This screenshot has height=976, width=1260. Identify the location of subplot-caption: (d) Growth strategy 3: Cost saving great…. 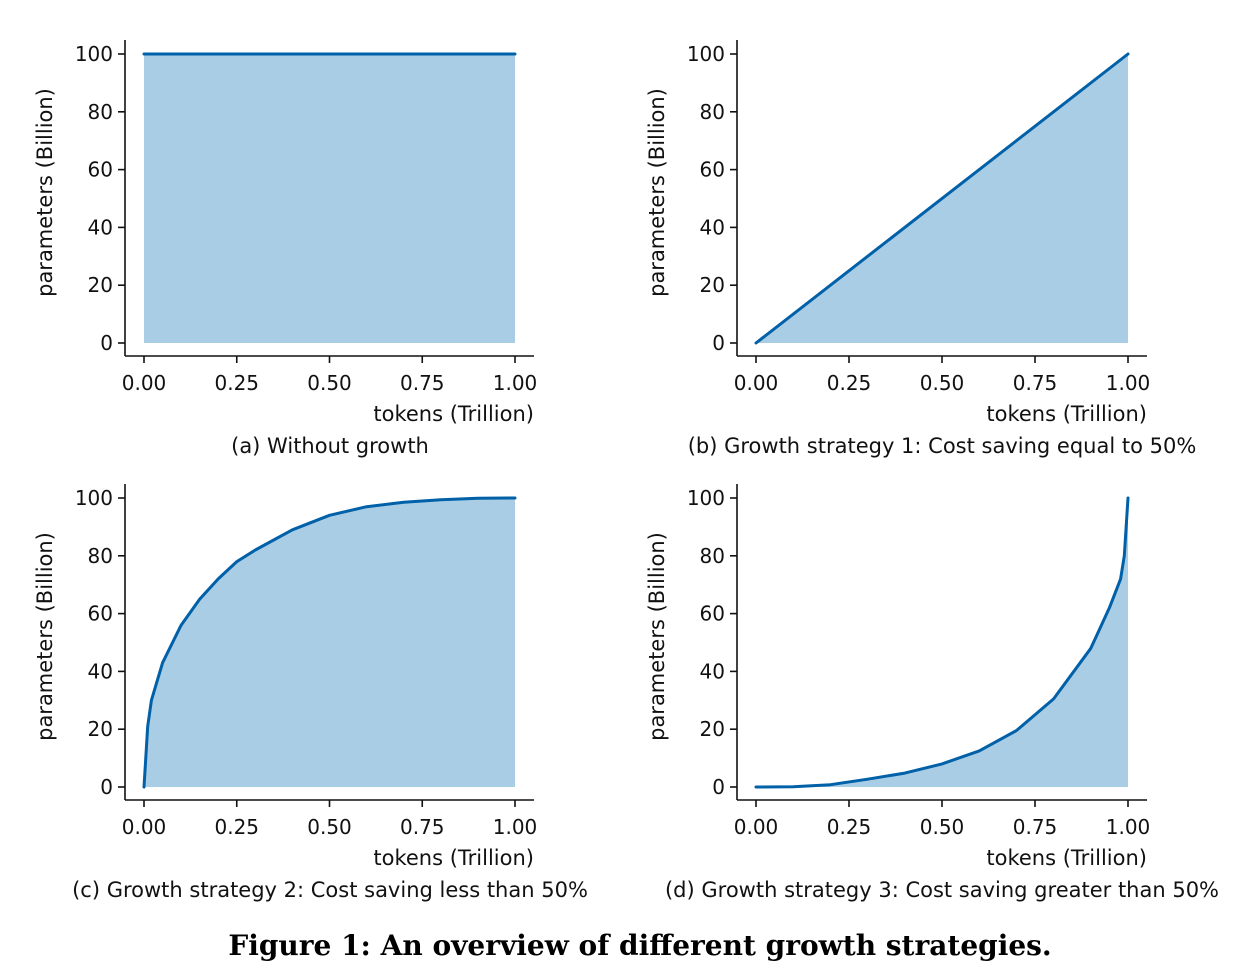
(942, 890).